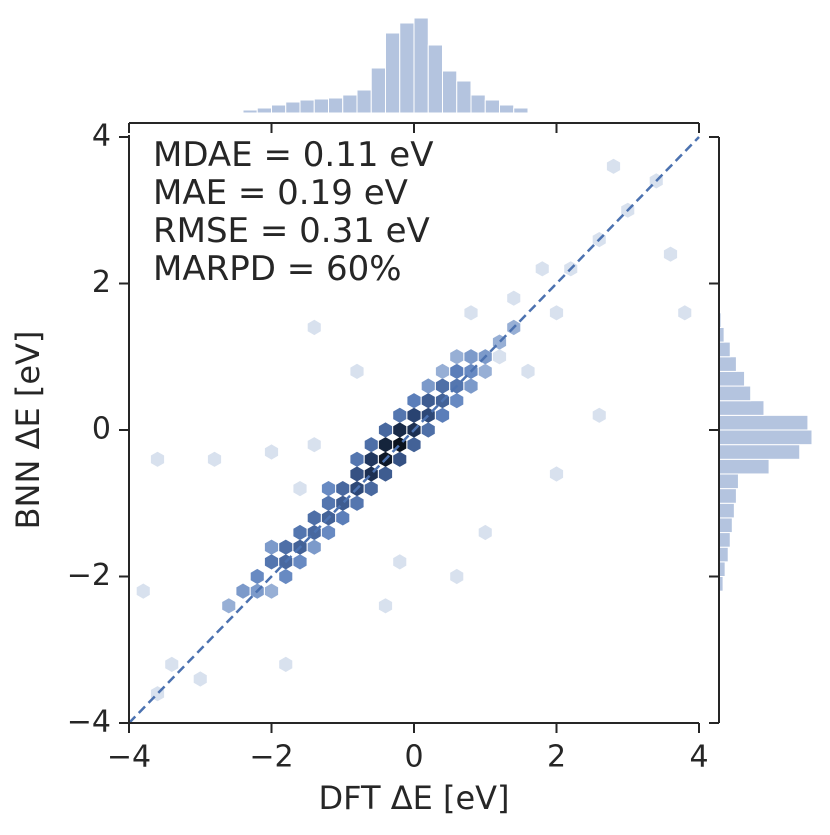 This screenshot has width=830, height=835. Describe the element at coordinates (129, 757) in the screenshot. I see `x-tick-label: −4` at that location.